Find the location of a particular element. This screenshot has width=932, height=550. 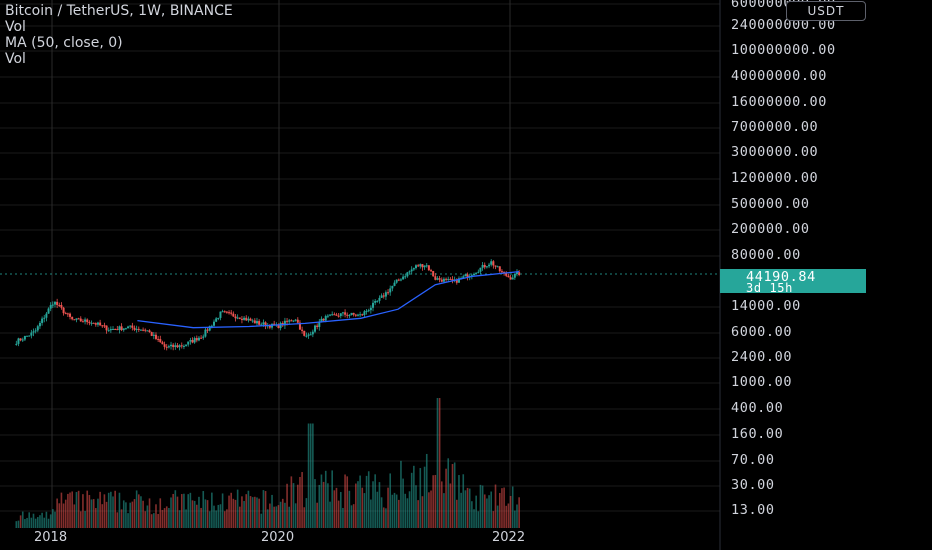

legend-ma: MA (50, close, 0) is located at coordinates (64, 43).